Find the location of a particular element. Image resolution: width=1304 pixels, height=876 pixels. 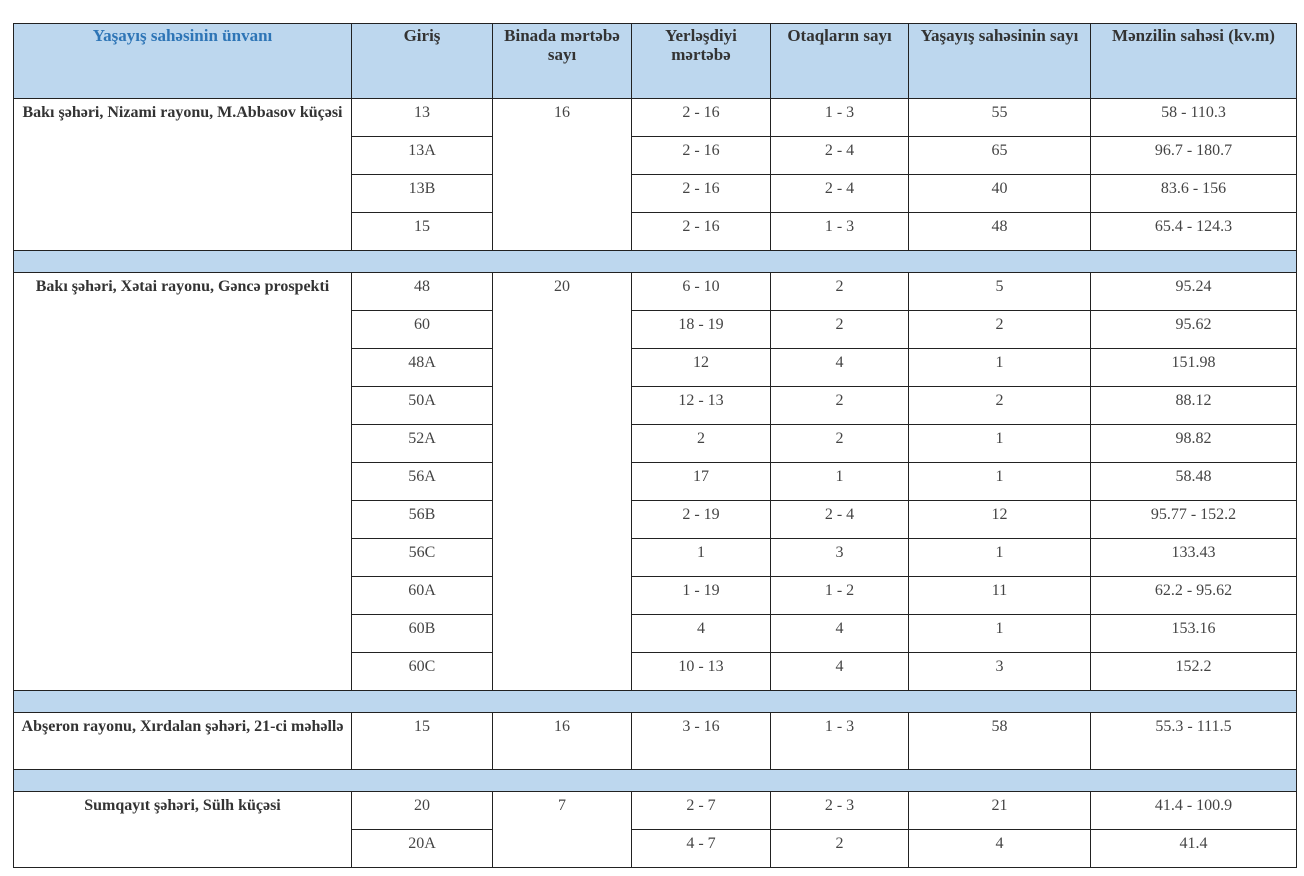

table-row: 56C 1 3 1 133.43 is located at coordinates (655, 557).